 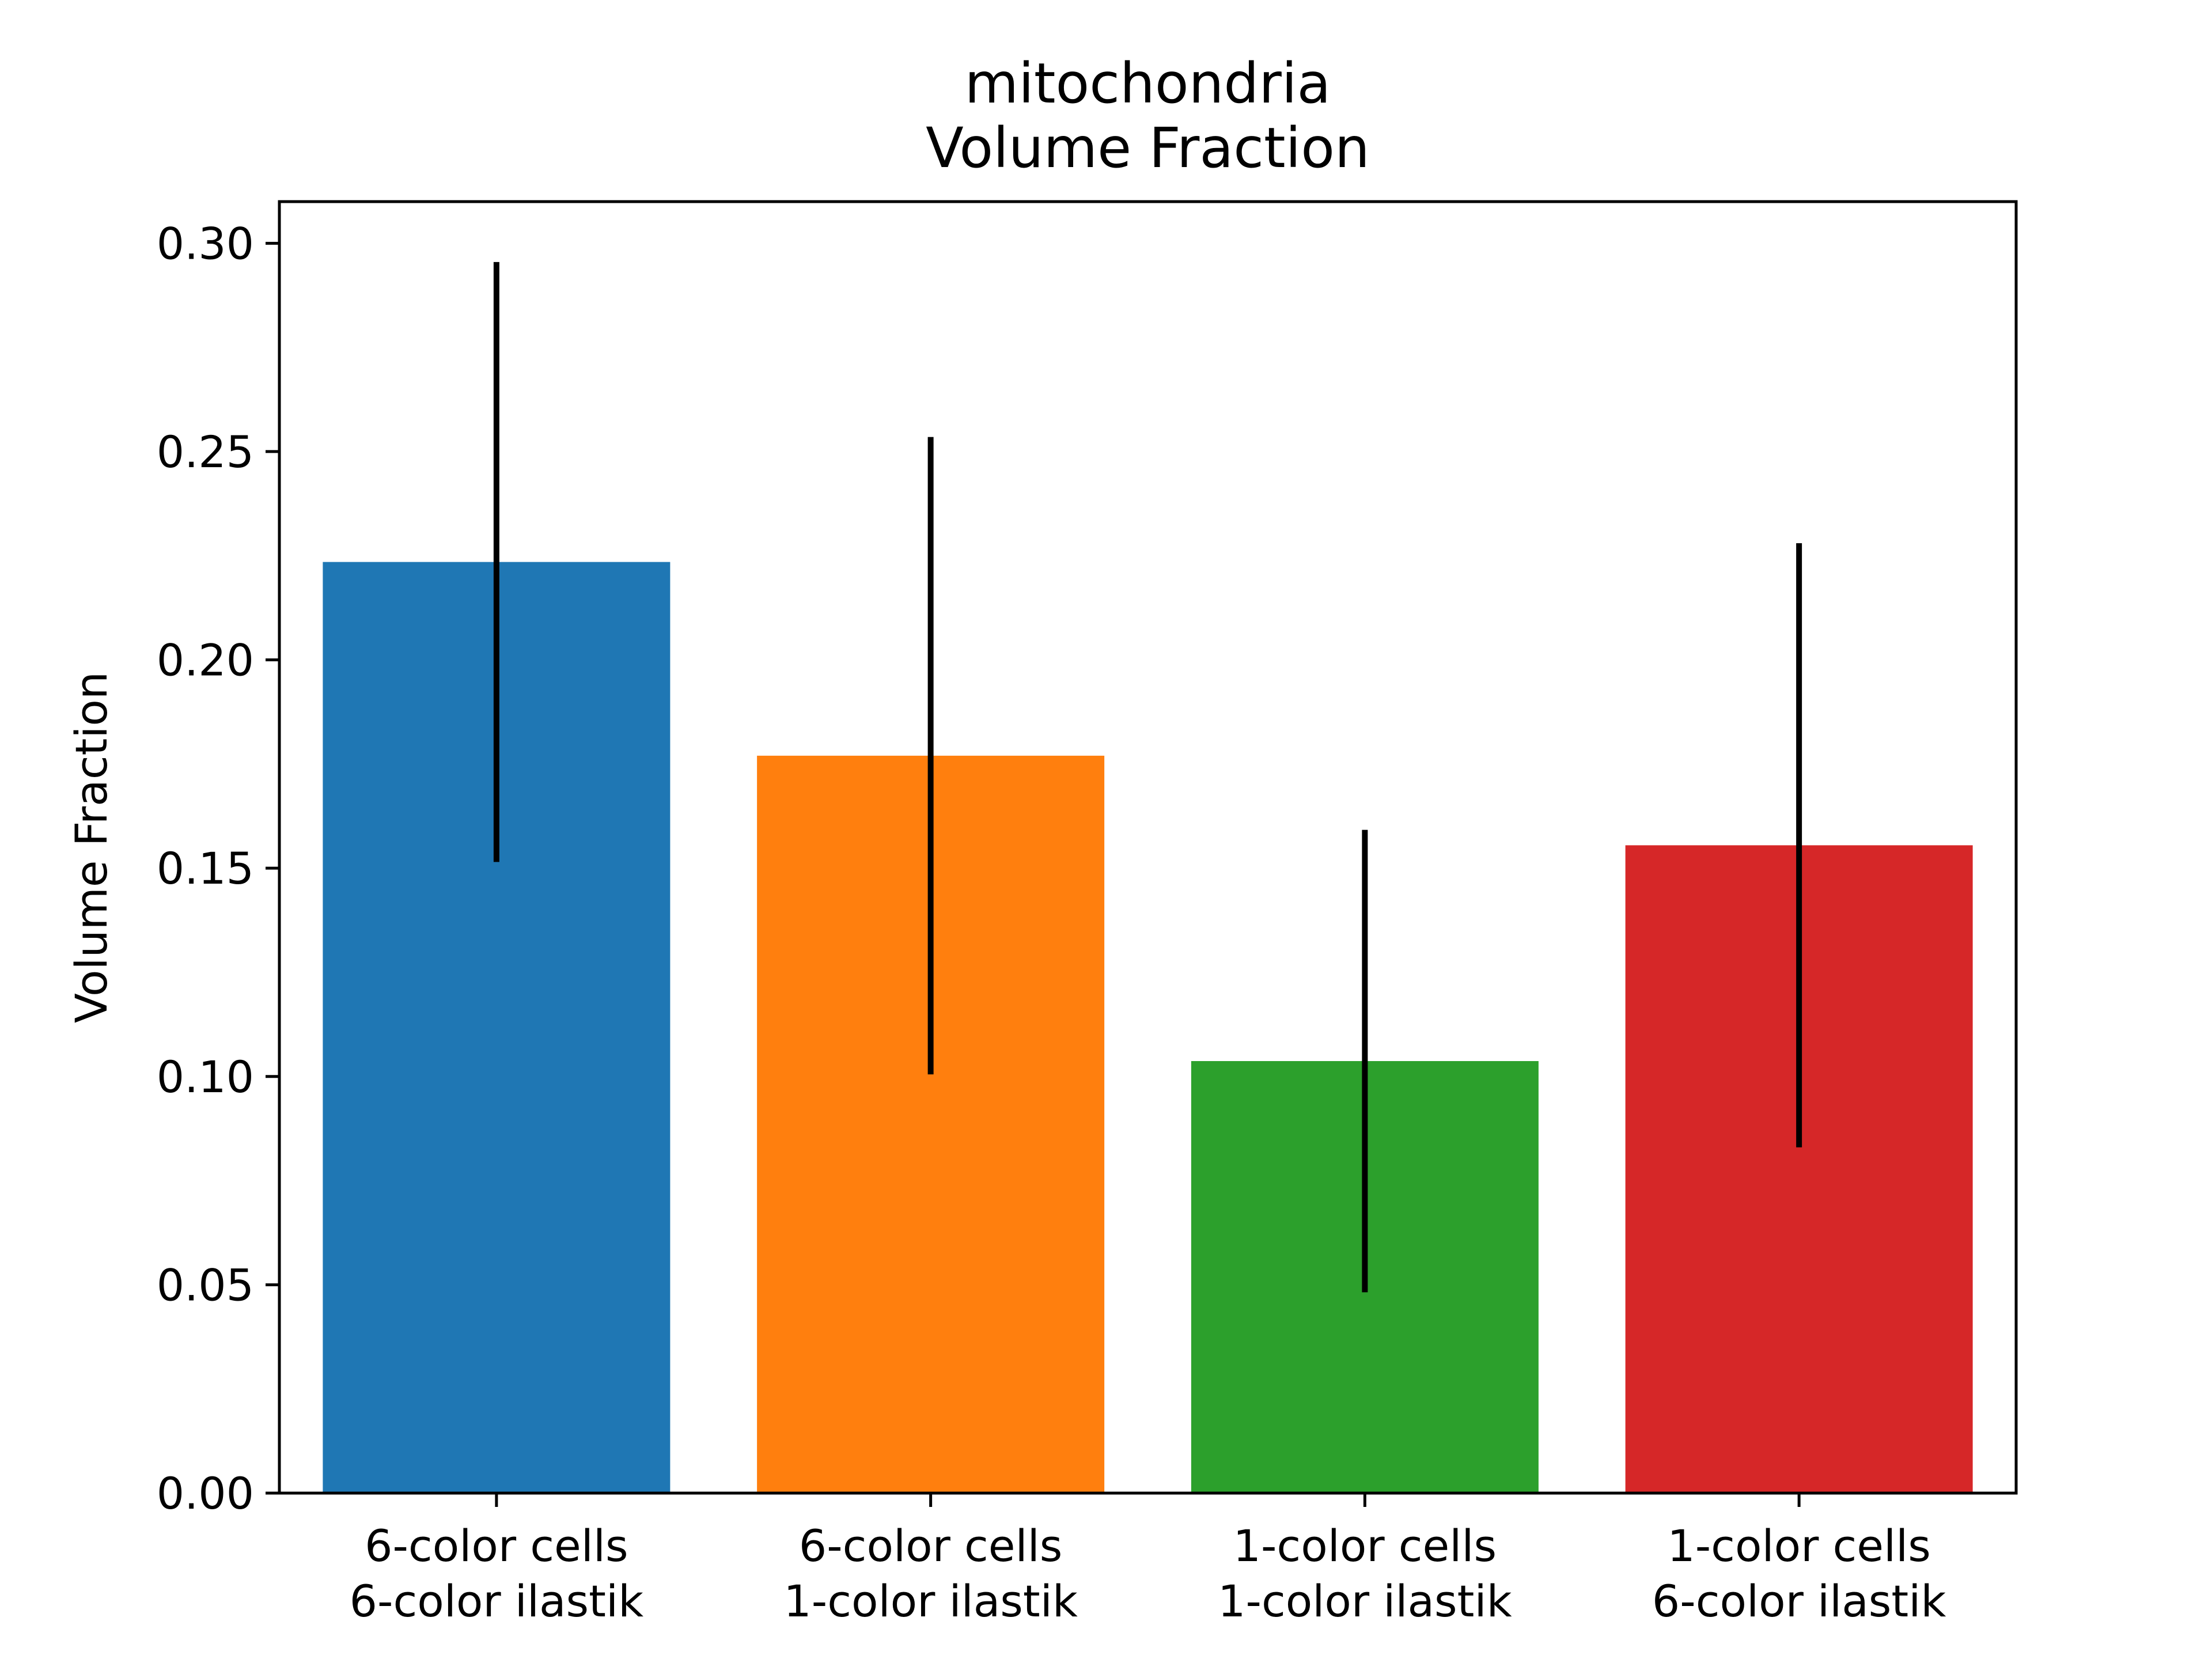 I want to click on y-tick-label: 0.00, so click(x=205, y=1493).